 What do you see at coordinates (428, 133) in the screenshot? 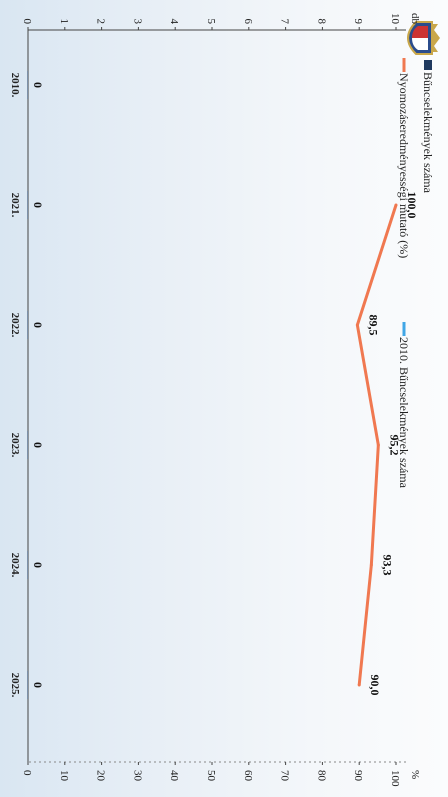
I see `legend-label: Bűncselekmények száma` at bounding box center [428, 133].